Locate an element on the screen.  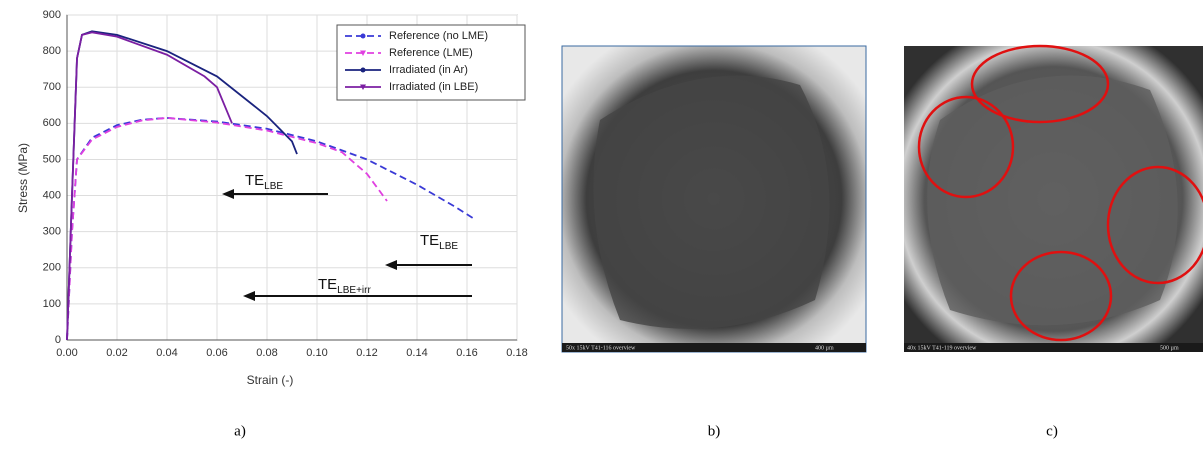
x-tick-label: 0.18 is located at coordinates (516, 353).